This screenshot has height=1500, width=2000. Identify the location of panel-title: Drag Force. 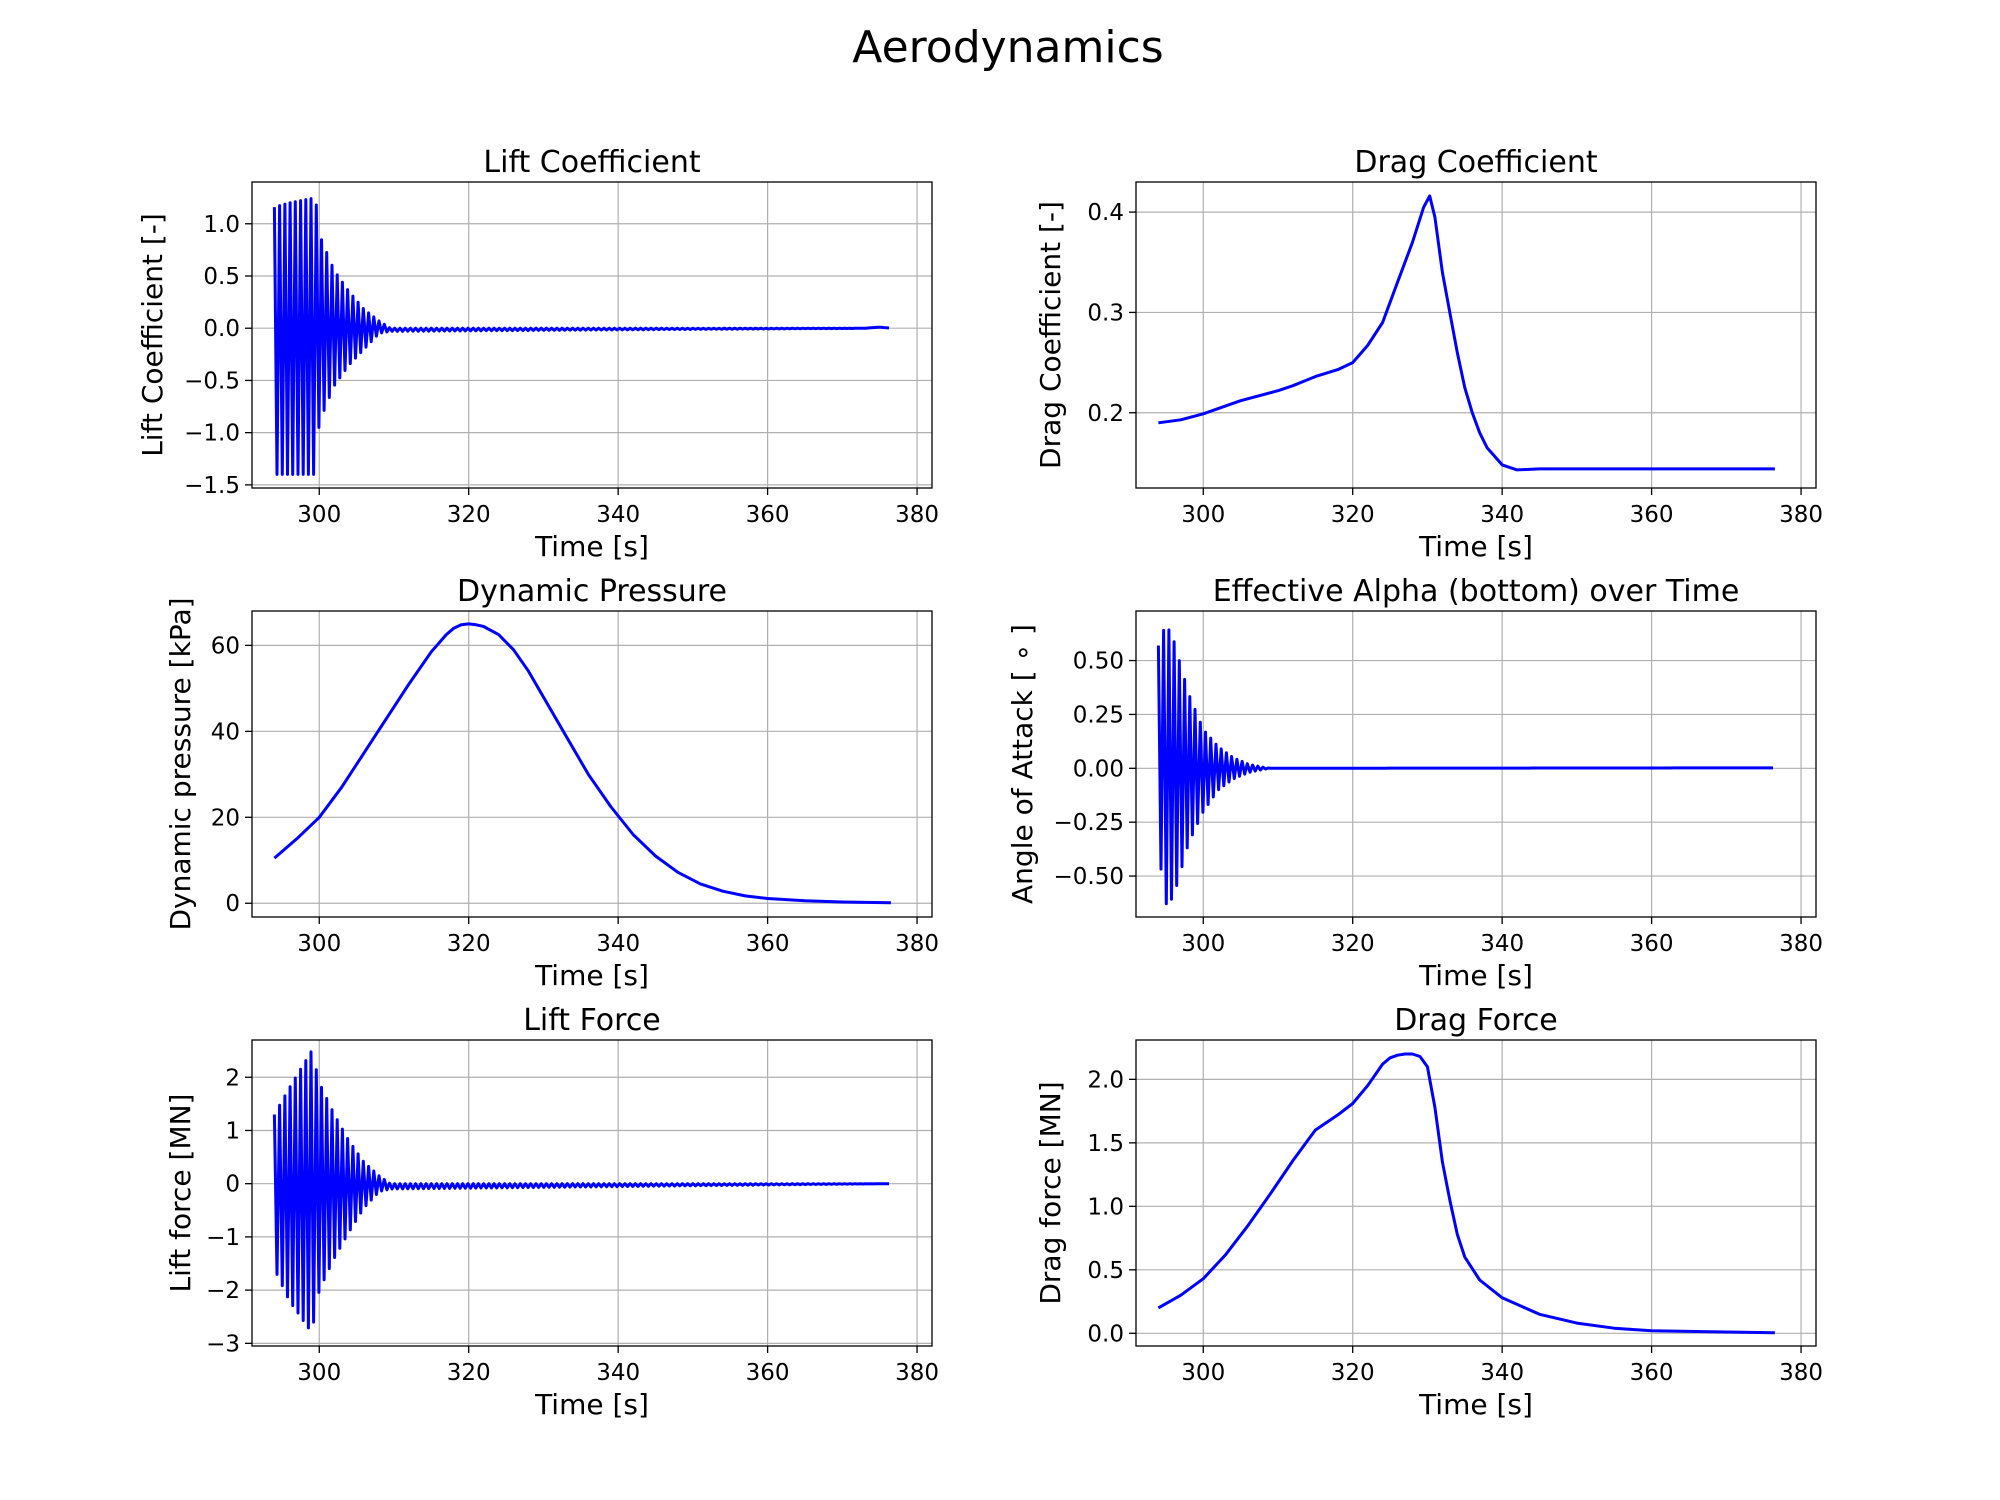
(1476, 1020).